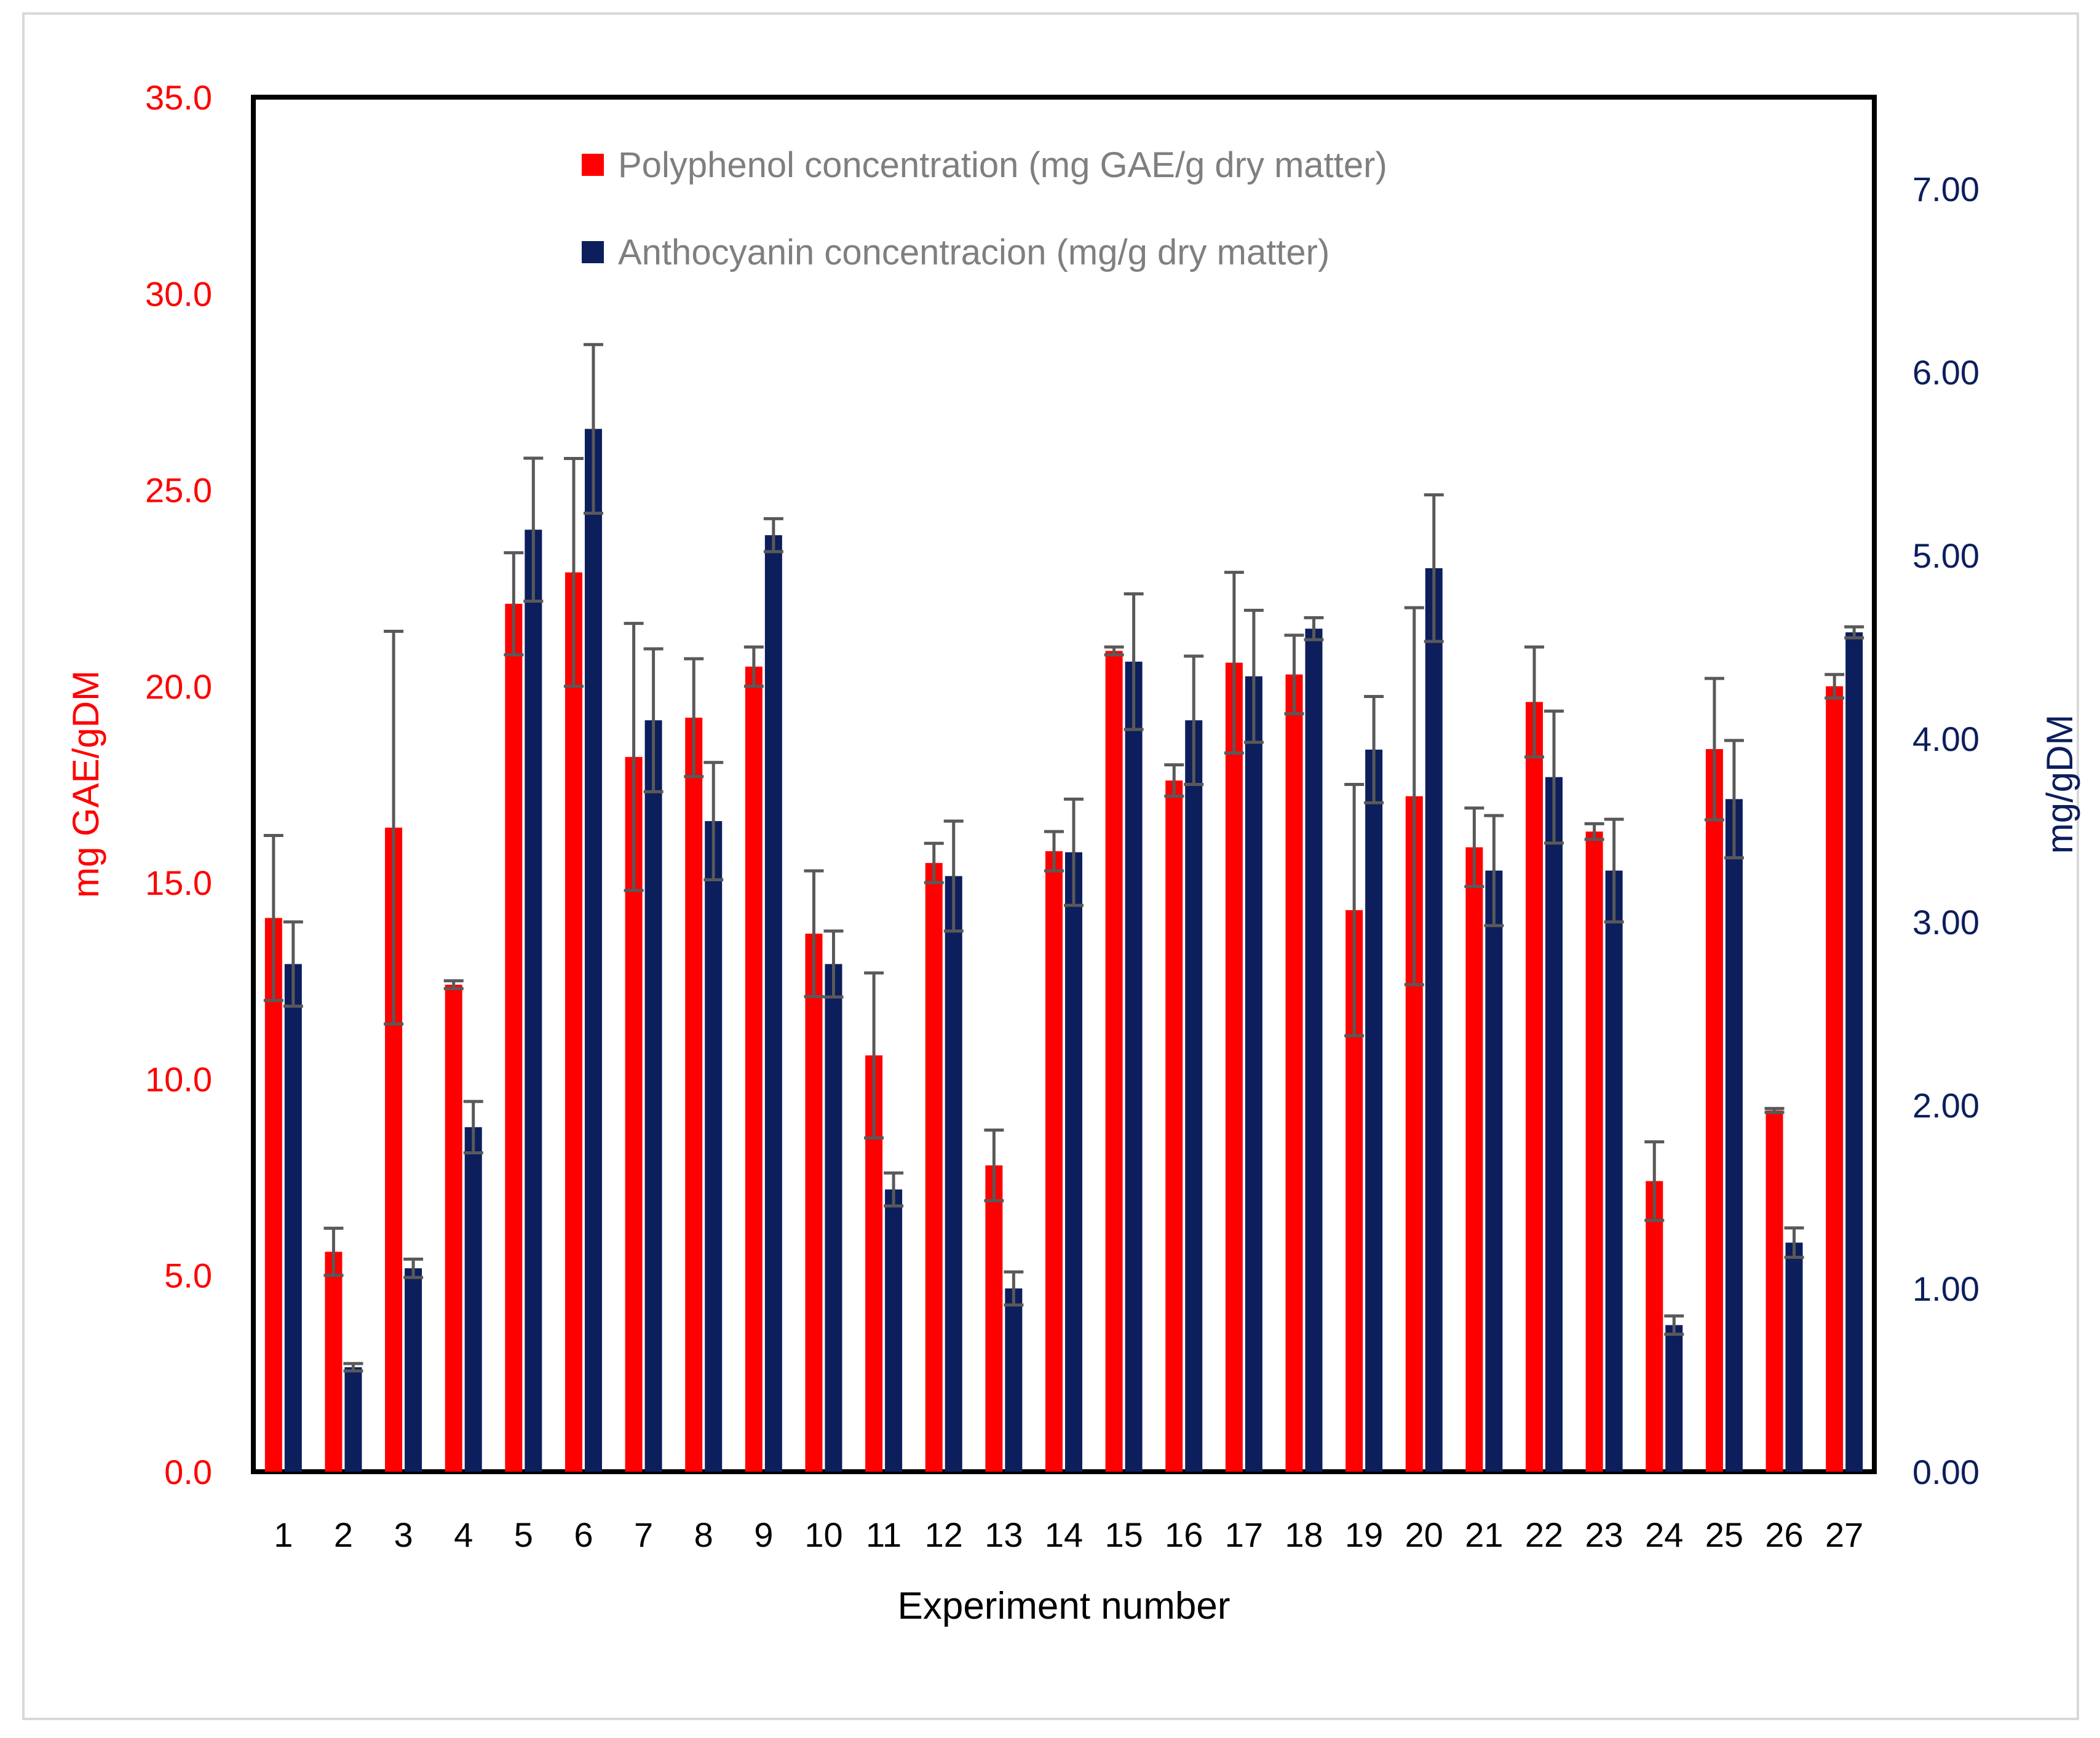 The width and height of the screenshot is (2100, 1738). Describe the element at coordinates (1244, 1534) in the screenshot. I see `x-tick-label: 17` at that location.